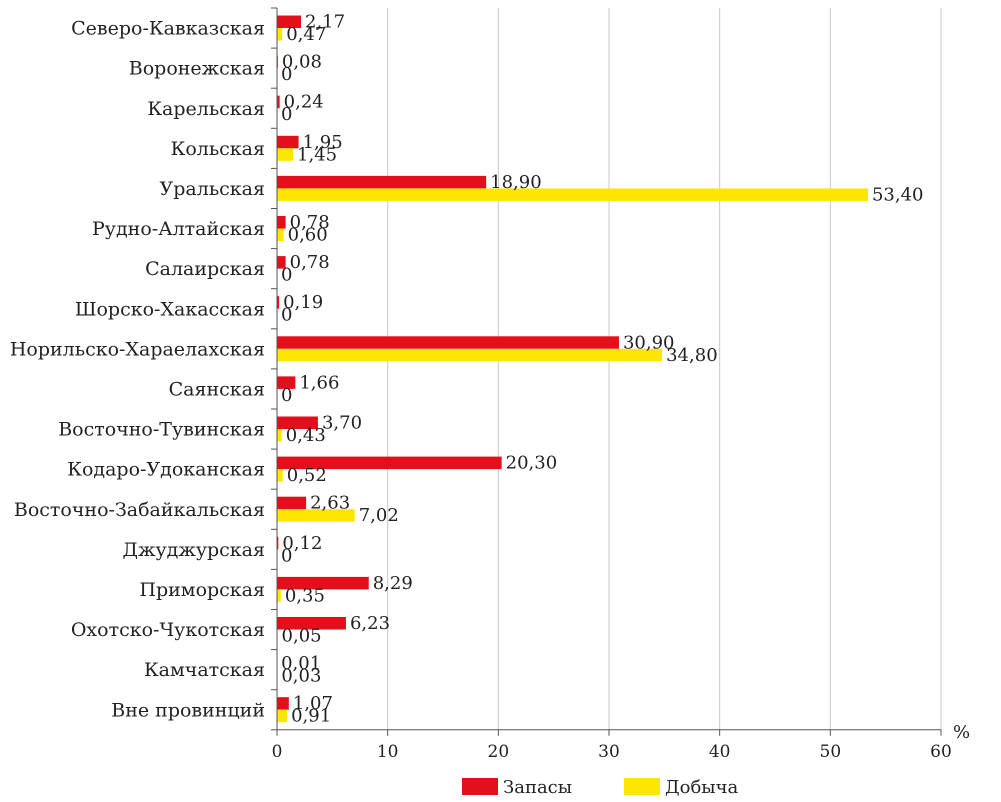  I want to click on legend-label: Добыча, so click(702, 787).